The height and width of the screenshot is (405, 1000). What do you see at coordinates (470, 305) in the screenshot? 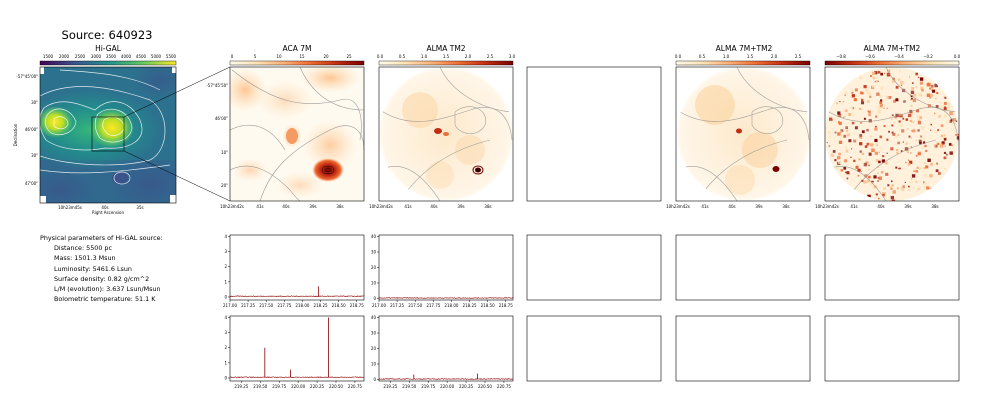
I see `x-tick-label: 218.25` at bounding box center [470, 305].